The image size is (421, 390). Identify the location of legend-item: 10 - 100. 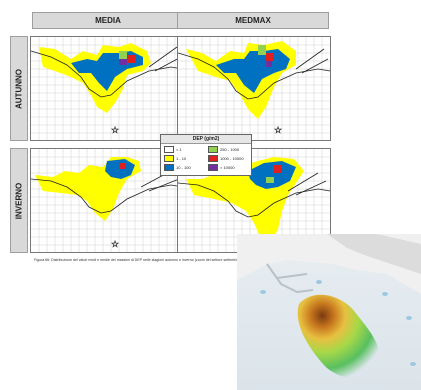
(184, 167).